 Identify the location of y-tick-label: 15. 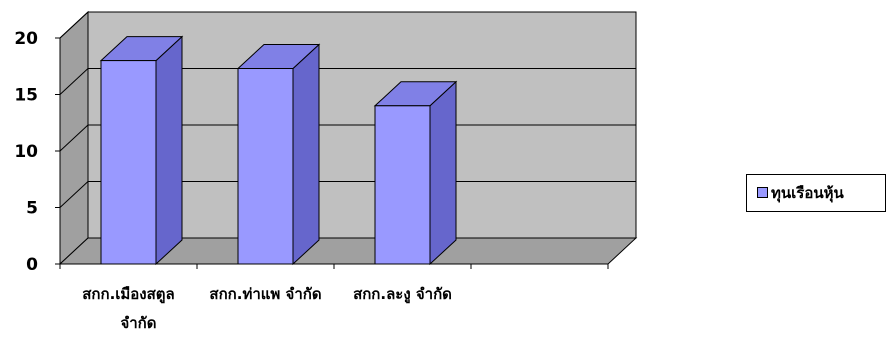
(26, 96).